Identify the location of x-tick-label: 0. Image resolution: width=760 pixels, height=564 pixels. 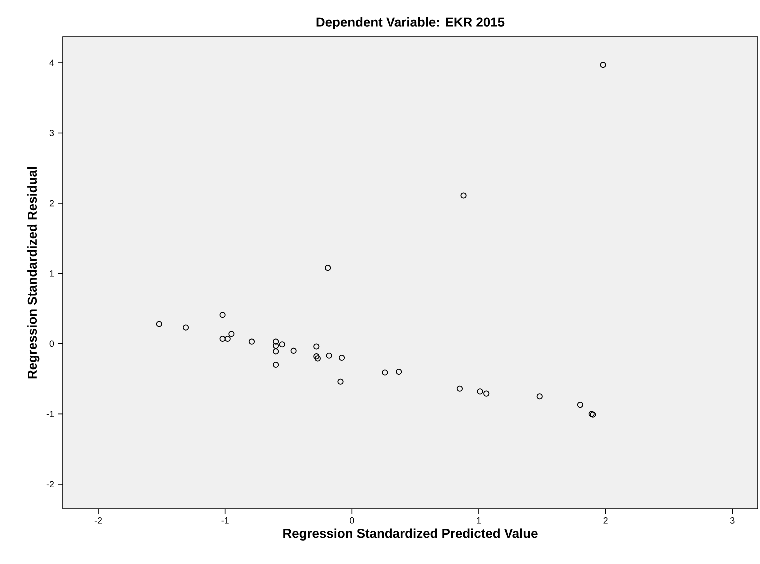
(352, 521).